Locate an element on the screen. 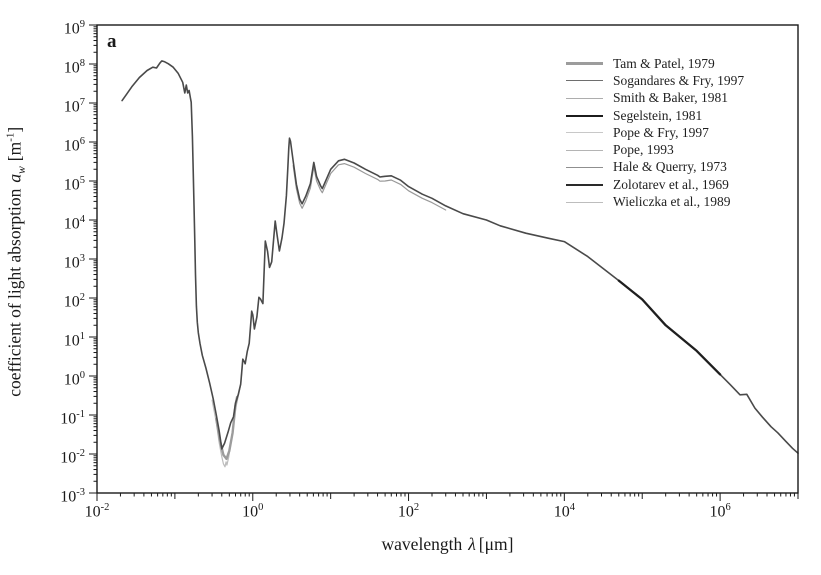 The height and width of the screenshot is (575, 821). legend-item: Smith & Baker, 1981 is located at coordinates (655, 98).